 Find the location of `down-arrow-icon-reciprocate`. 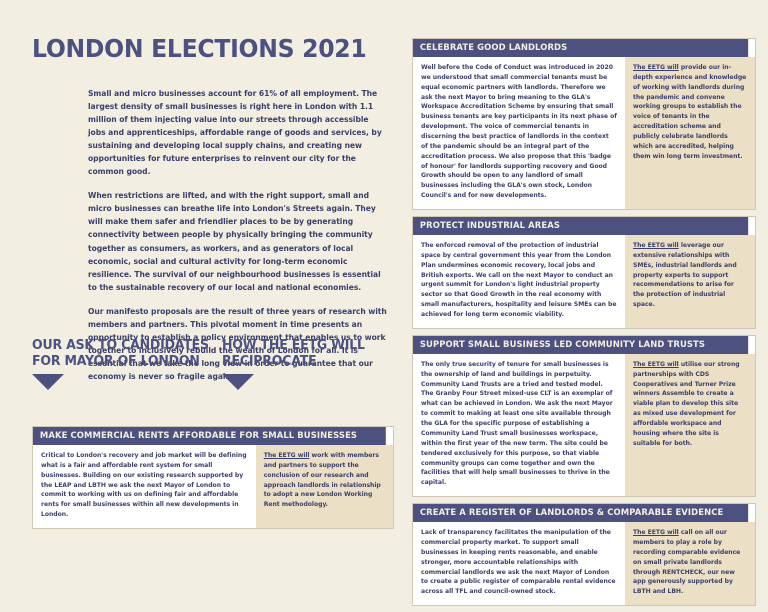

down-arrow-icon-reciprocate is located at coordinates (238, 382).